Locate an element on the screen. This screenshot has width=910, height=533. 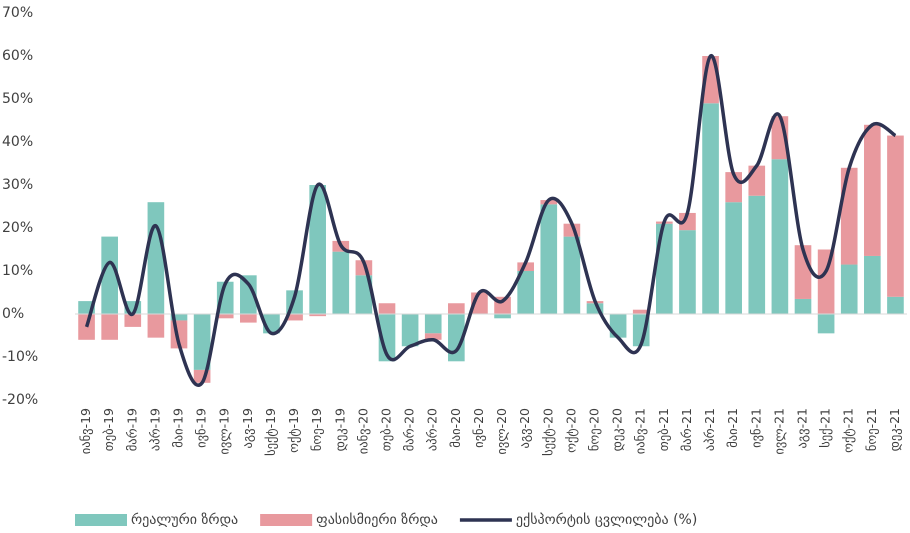
x-tick-label: იანვ-20 is located at coordinates (362, 431).